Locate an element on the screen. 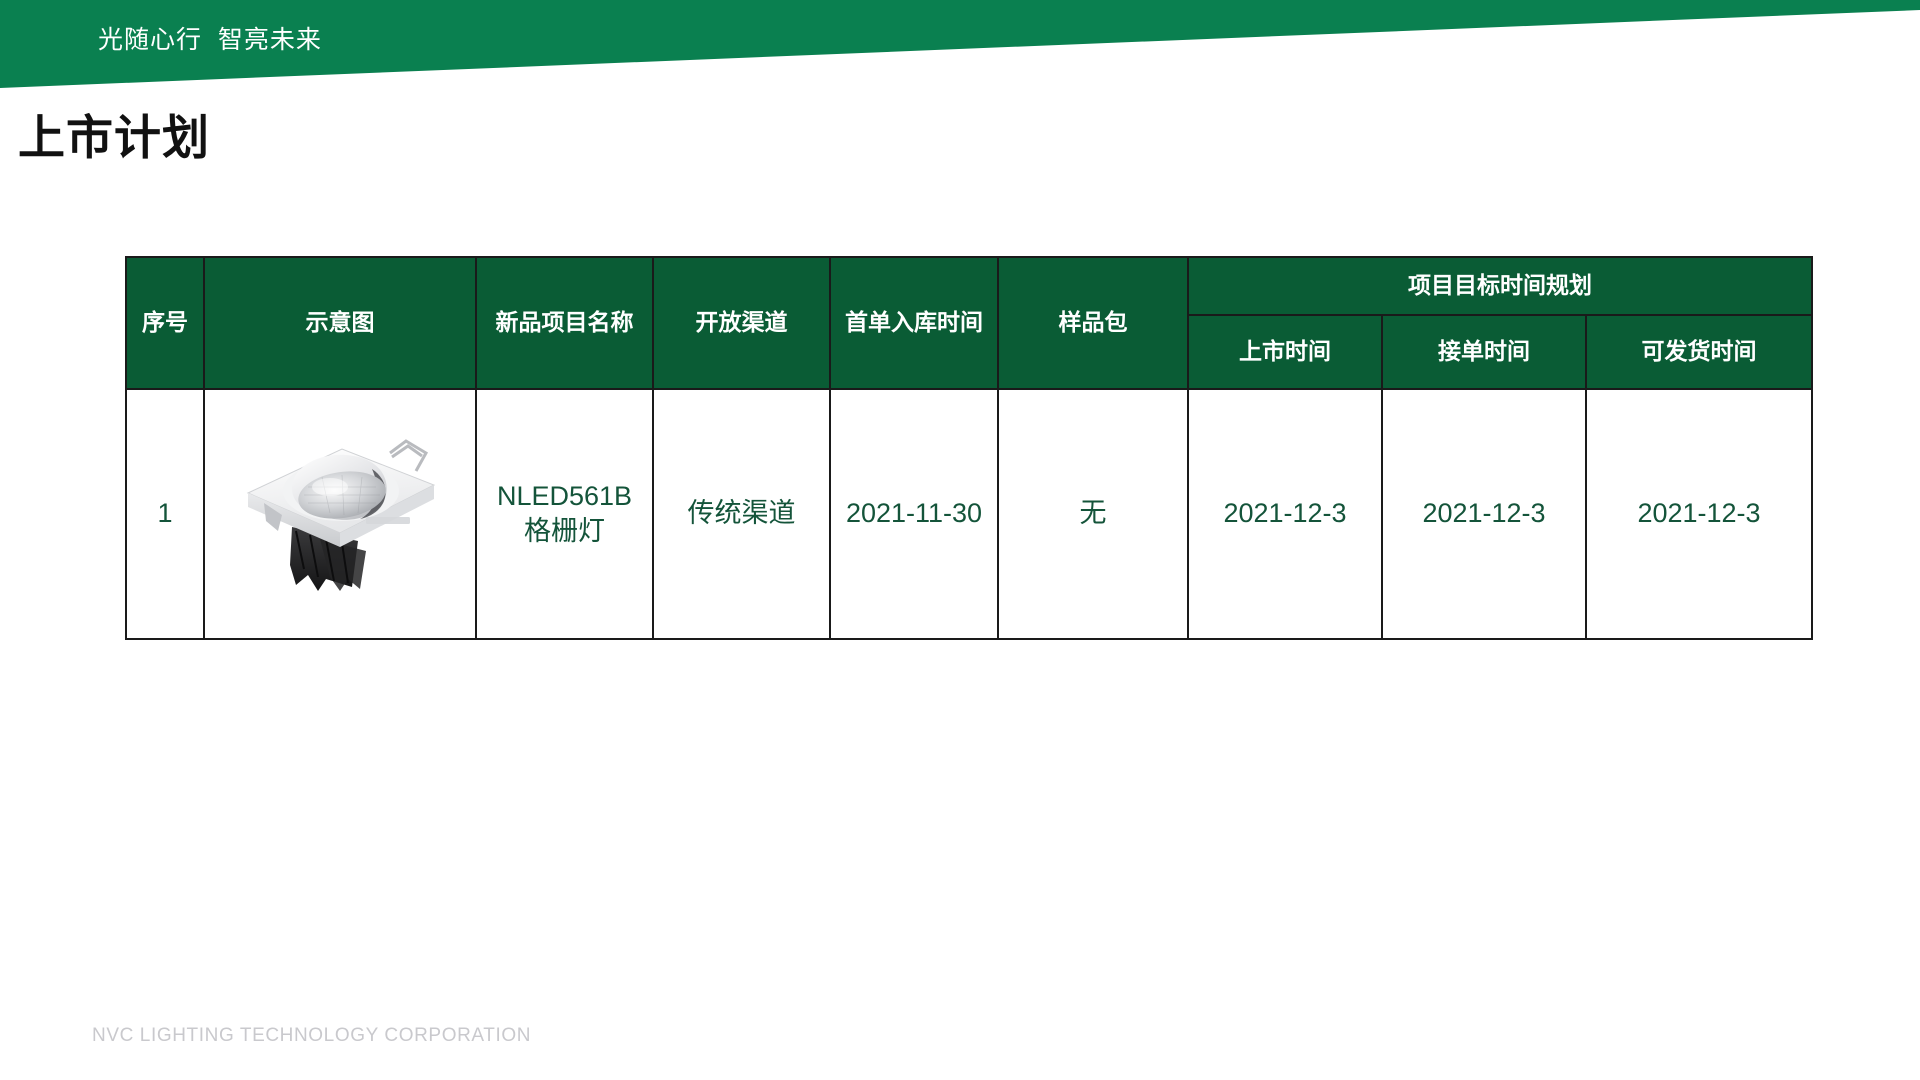  table-header-row-group: 序号 示意图 新品项目名称 开放渠道 首单入库时间 样品包 项目目标时间规划 is located at coordinates (969, 323).